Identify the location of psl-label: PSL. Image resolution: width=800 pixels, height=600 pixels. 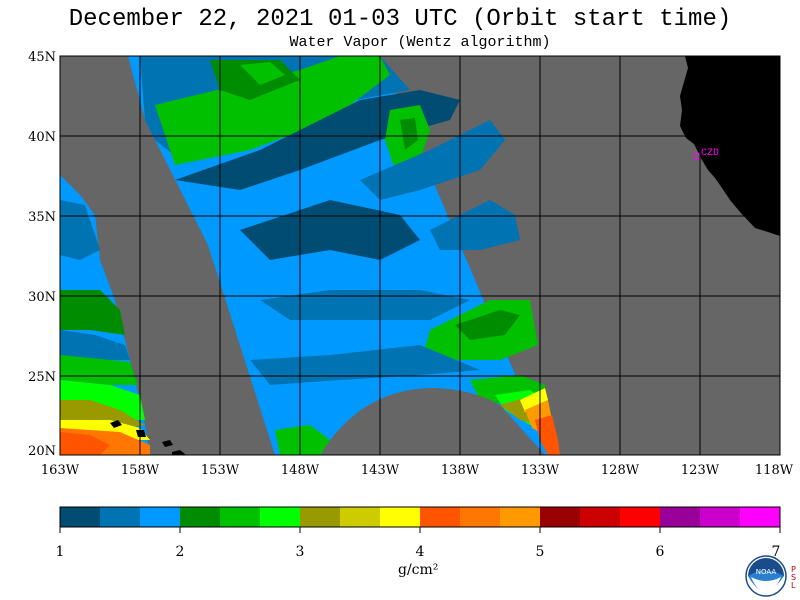
(795, 578).